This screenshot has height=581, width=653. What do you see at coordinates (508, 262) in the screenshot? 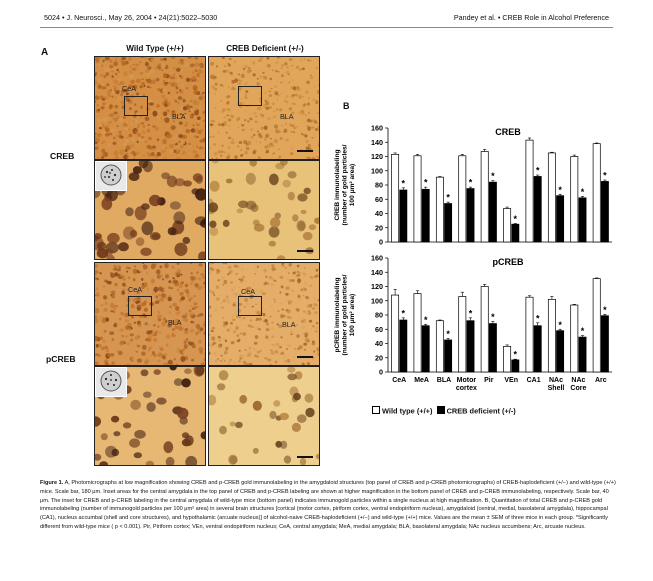
I see `chart-title: pCREB` at bounding box center [508, 262].